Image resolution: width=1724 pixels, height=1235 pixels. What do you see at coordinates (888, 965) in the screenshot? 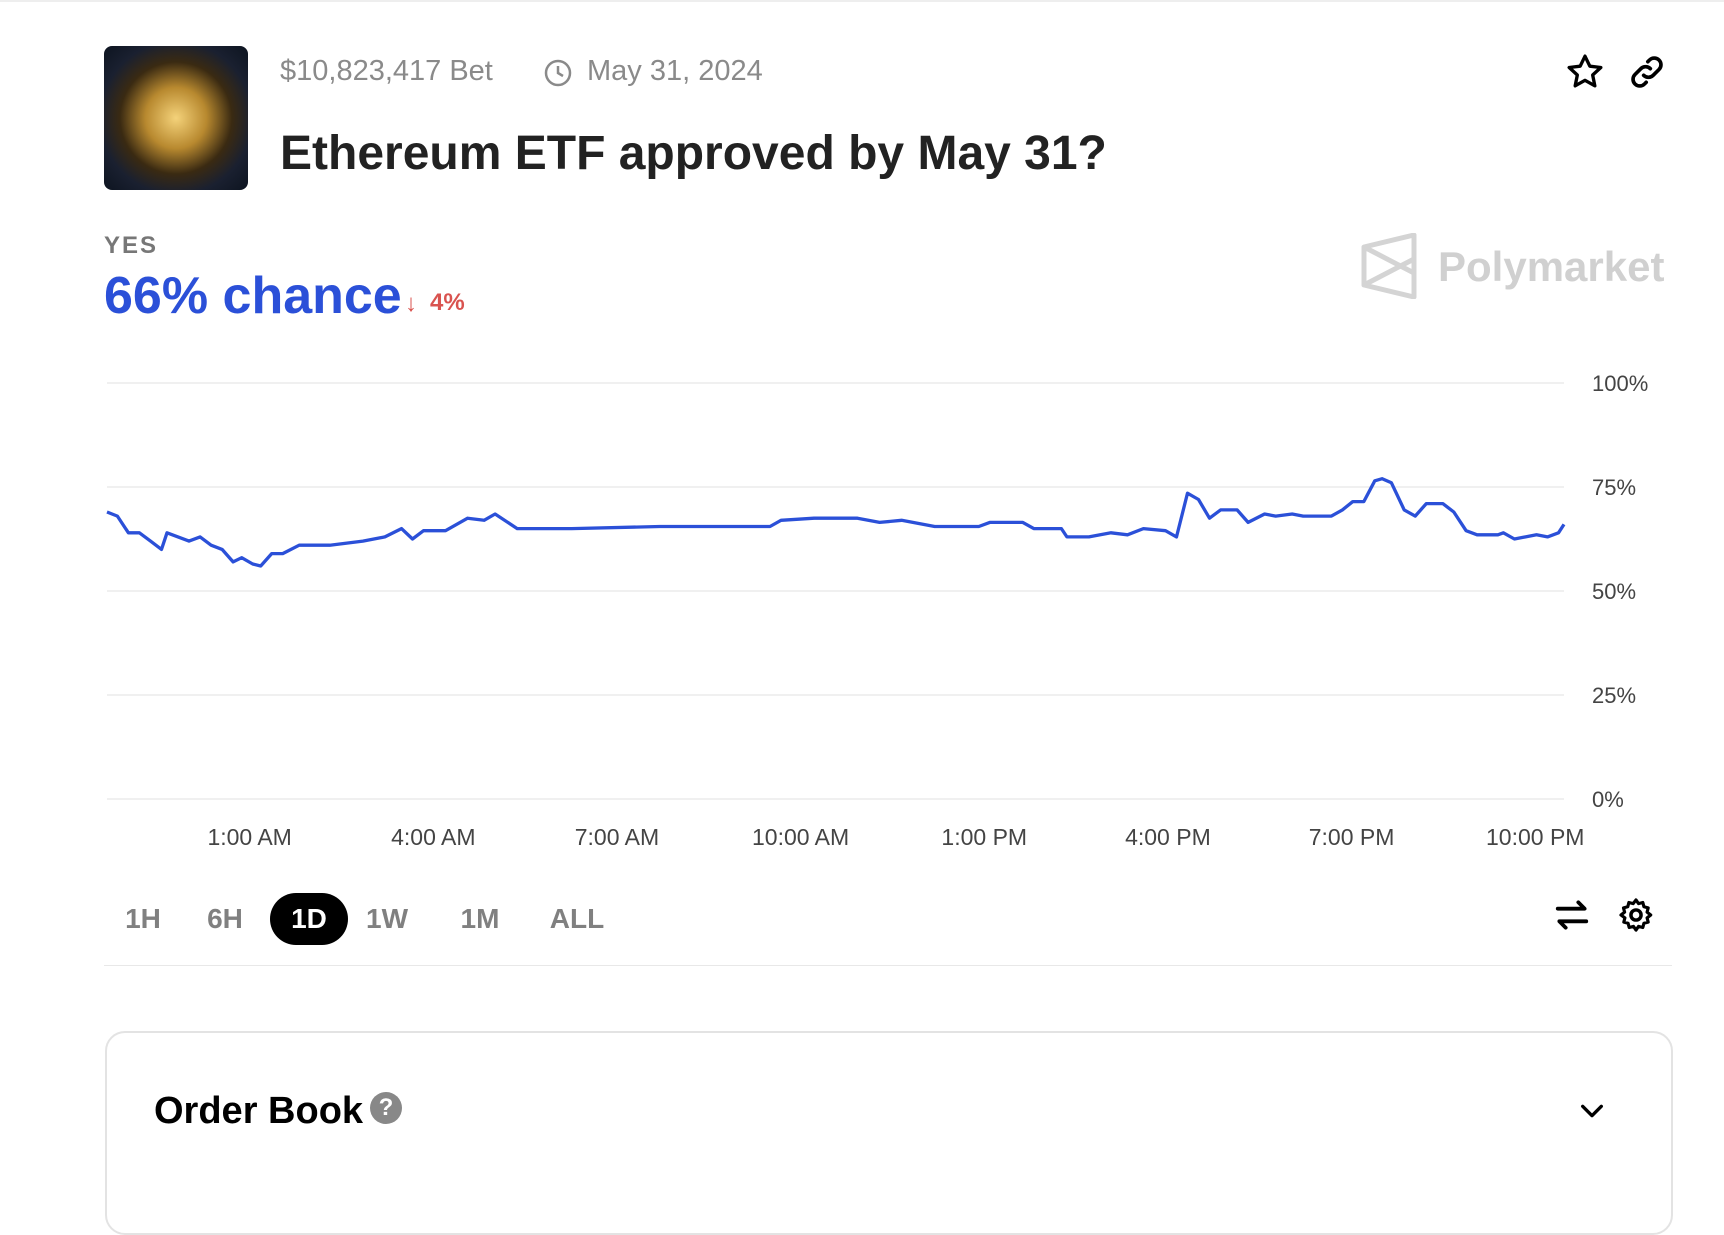
I see `divider` at bounding box center [888, 965].